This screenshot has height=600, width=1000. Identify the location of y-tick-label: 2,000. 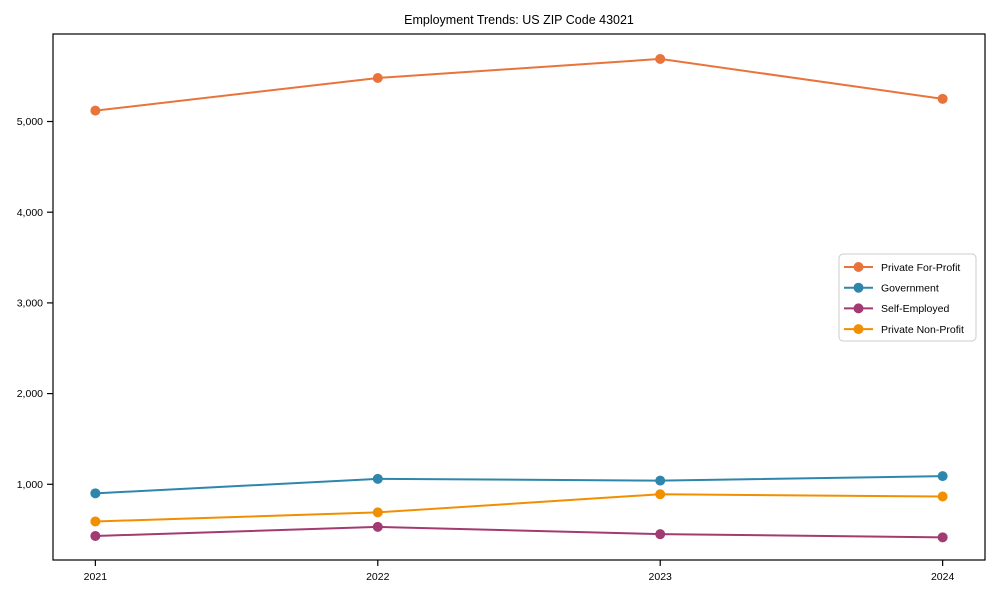
(30, 394).